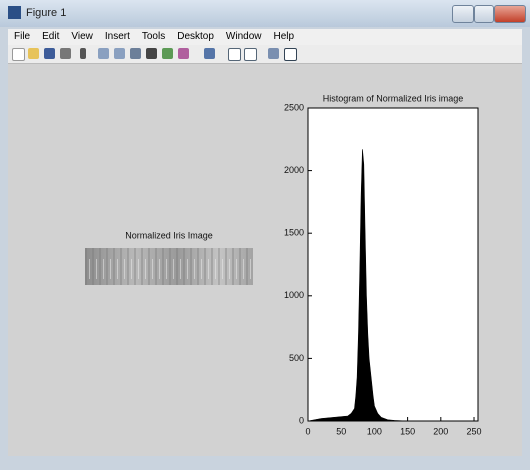 The height and width of the screenshot is (470, 530). What do you see at coordinates (169, 235) in the screenshot?
I see `image-title: Normalized Iris Image` at bounding box center [169, 235].